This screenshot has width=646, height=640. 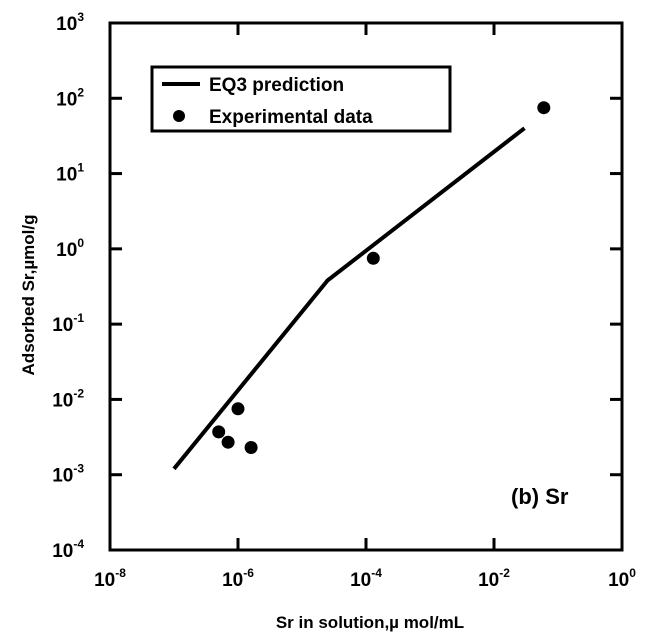 I want to click on x-tick-label: 10⁻⁴, so click(x=366, y=578).